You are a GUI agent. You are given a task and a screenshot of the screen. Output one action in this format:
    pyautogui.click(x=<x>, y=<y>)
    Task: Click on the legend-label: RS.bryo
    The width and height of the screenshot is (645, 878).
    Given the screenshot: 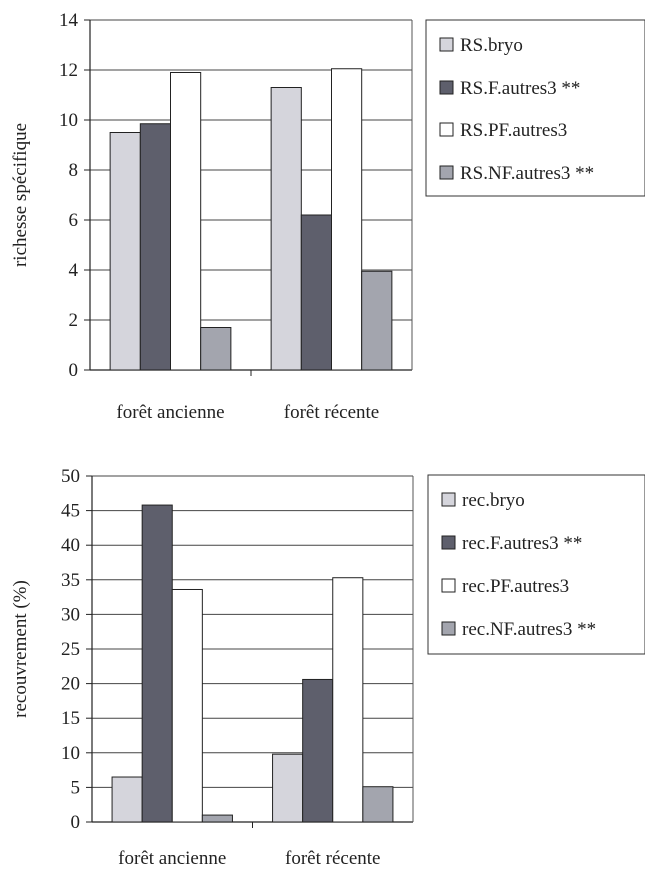 What is the action you would take?
    pyautogui.click(x=491, y=45)
    